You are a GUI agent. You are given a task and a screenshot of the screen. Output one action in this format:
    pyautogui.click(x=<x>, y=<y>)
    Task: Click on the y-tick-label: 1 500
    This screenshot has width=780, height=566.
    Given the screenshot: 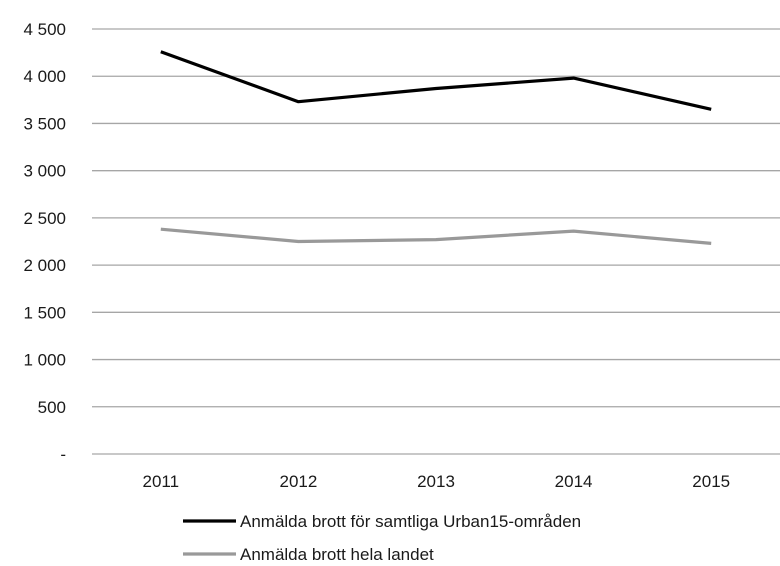 What is the action you would take?
    pyautogui.click(x=44, y=312)
    